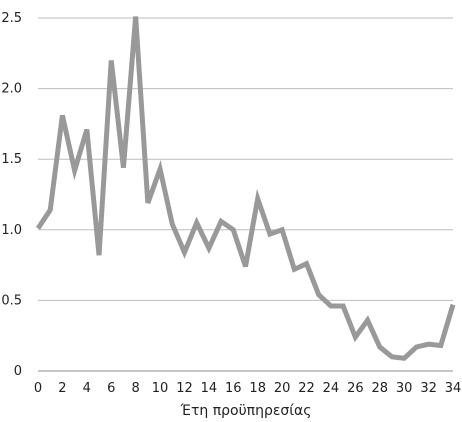  I want to click on x-tick-label: 30, so click(404, 388).